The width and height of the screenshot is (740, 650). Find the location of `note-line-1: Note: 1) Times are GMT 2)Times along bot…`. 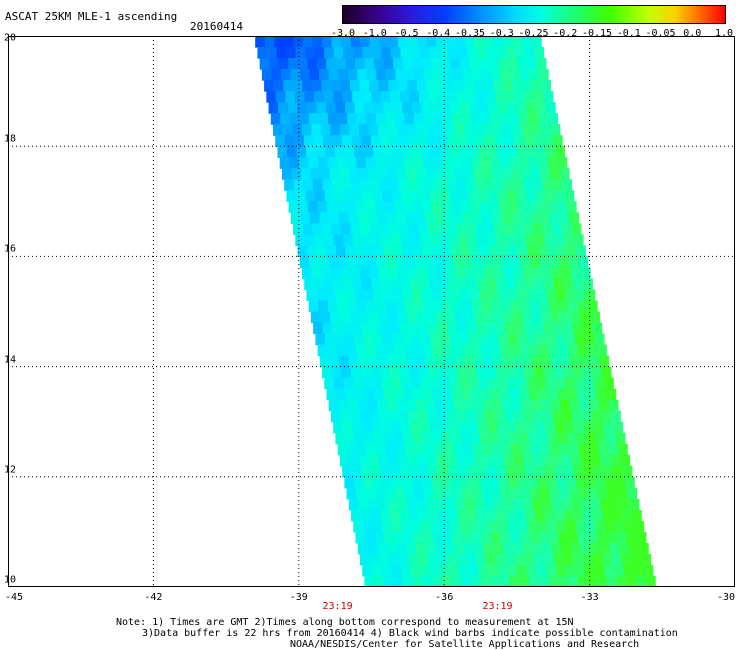

note-line-1: Note: 1) Times are GMT 2)Times along bot… is located at coordinates (345, 622).